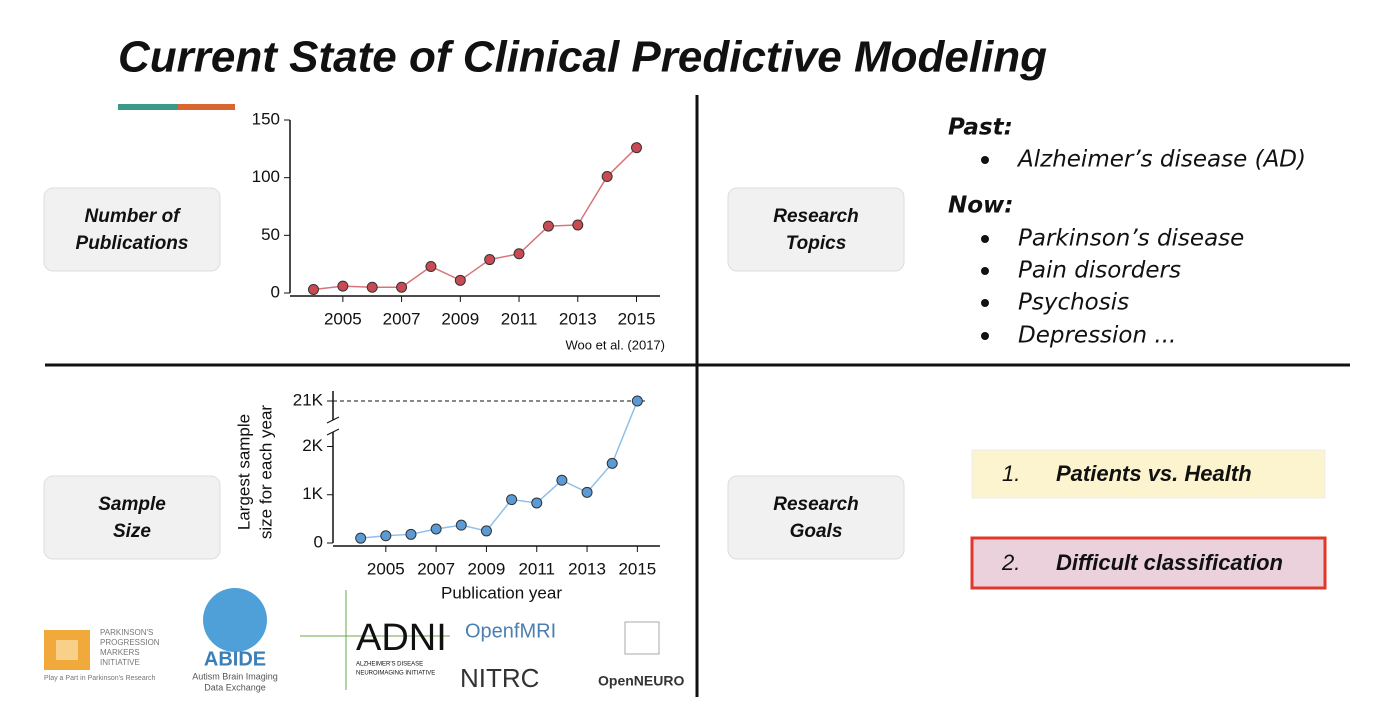  I want to click on y-axis-label: Largest sample, so click(243, 472).